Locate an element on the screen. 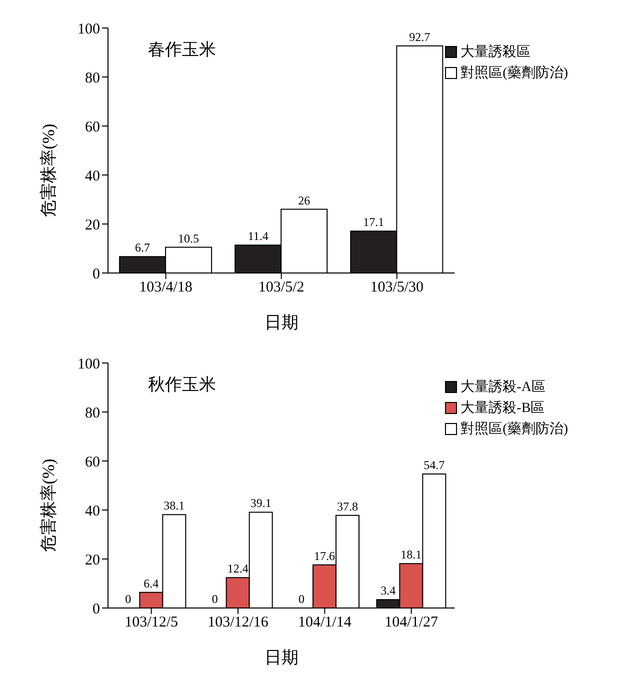 Image resolution: width=618 pixels, height=693 pixels. x-tick-label: 103/12/16 is located at coordinates (238, 622).